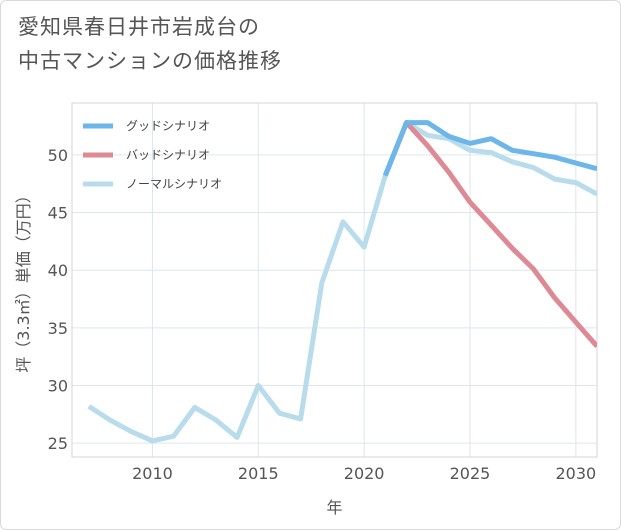 This screenshot has width=621, height=530. What do you see at coordinates (58, 299) in the screenshot?
I see `y-tick-labels: 25 30 35 40 45 50` at bounding box center [58, 299].